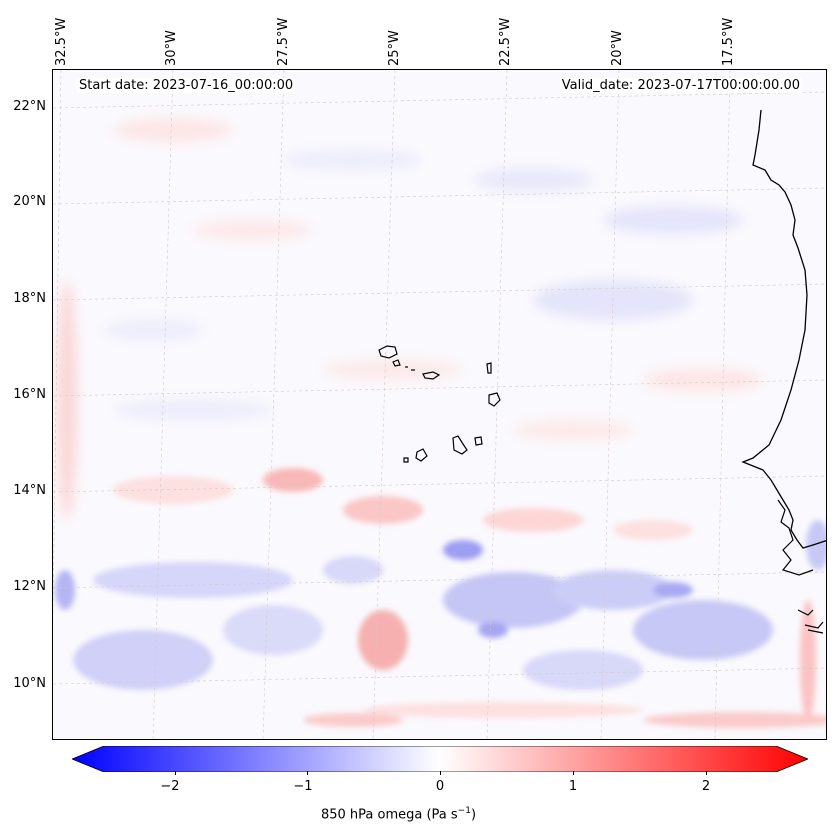  I want to click on lon-label-27-5w: 27.5°W, so click(283, 41).